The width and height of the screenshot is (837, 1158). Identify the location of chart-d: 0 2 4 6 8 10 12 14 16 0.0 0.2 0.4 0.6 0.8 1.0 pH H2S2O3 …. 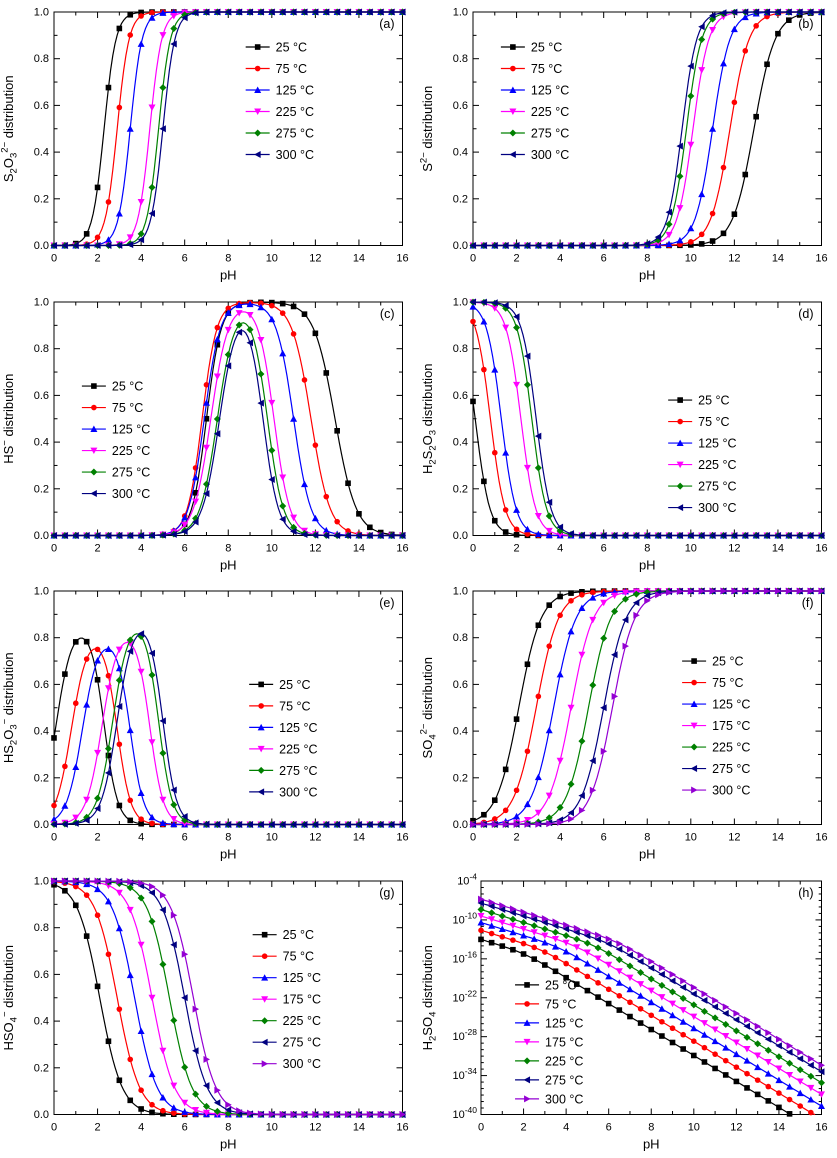
(624, 434).